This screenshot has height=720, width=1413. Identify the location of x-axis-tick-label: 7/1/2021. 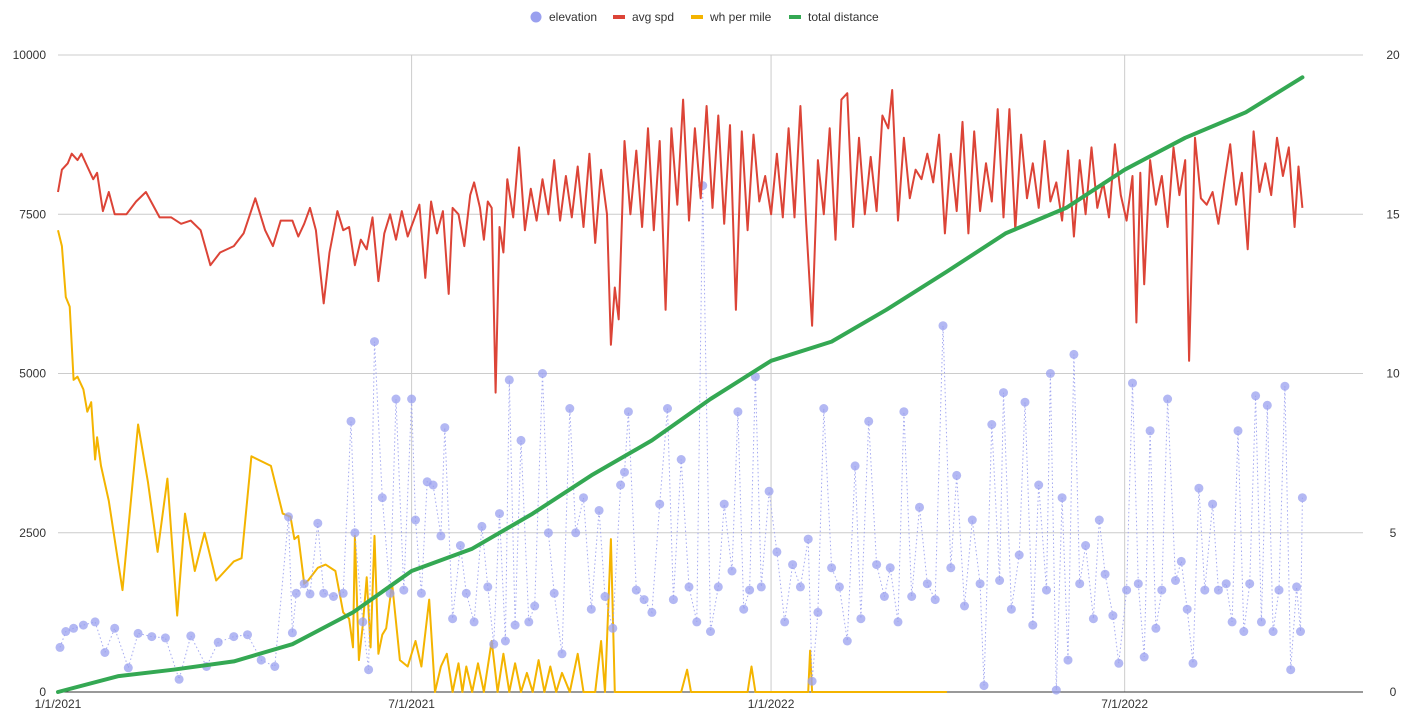
(411, 704).